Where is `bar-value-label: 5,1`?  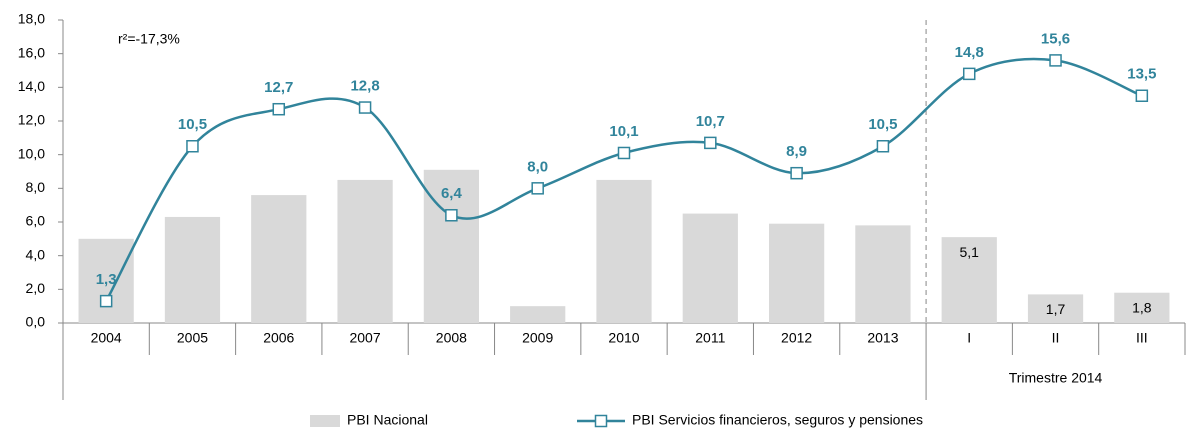 bar-value-label: 5,1 is located at coordinates (969, 252).